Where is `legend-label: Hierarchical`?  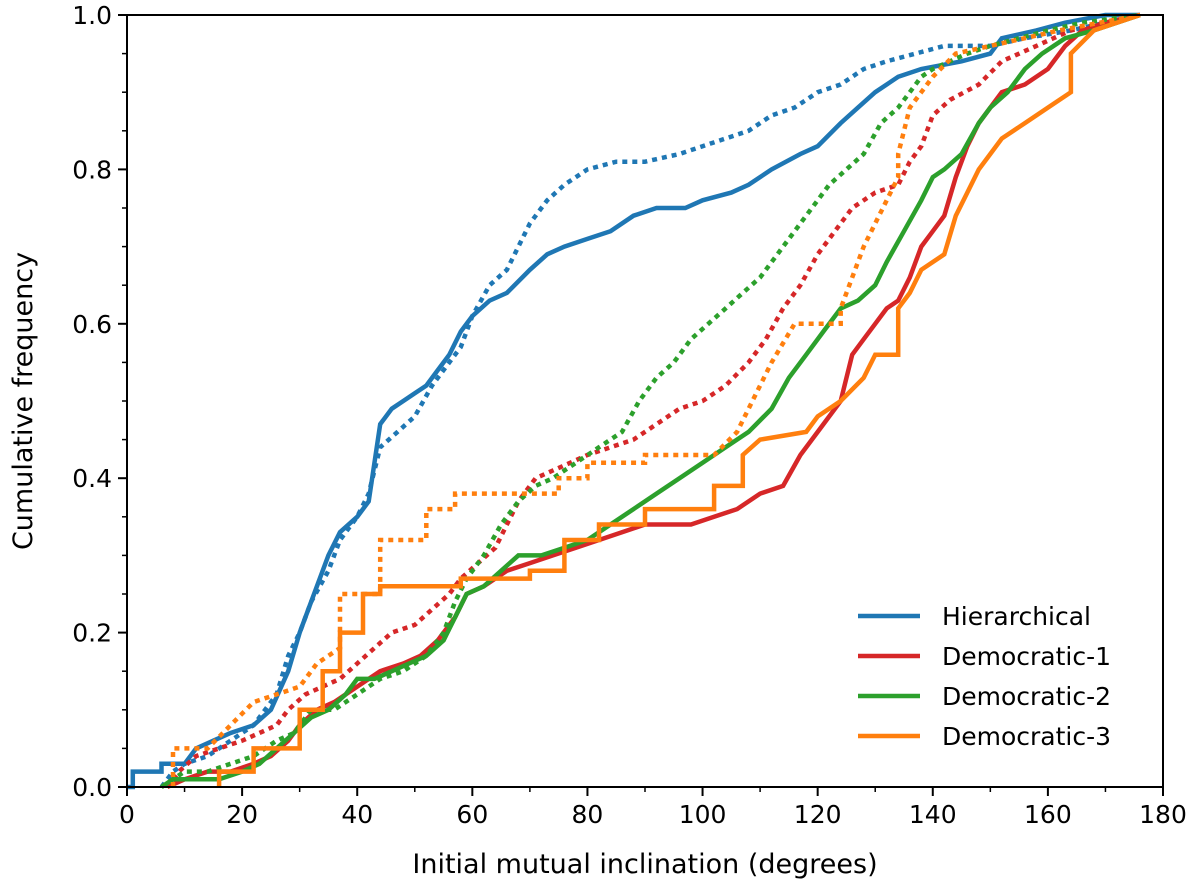 legend-label: Hierarchical is located at coordinates (1016, 616).